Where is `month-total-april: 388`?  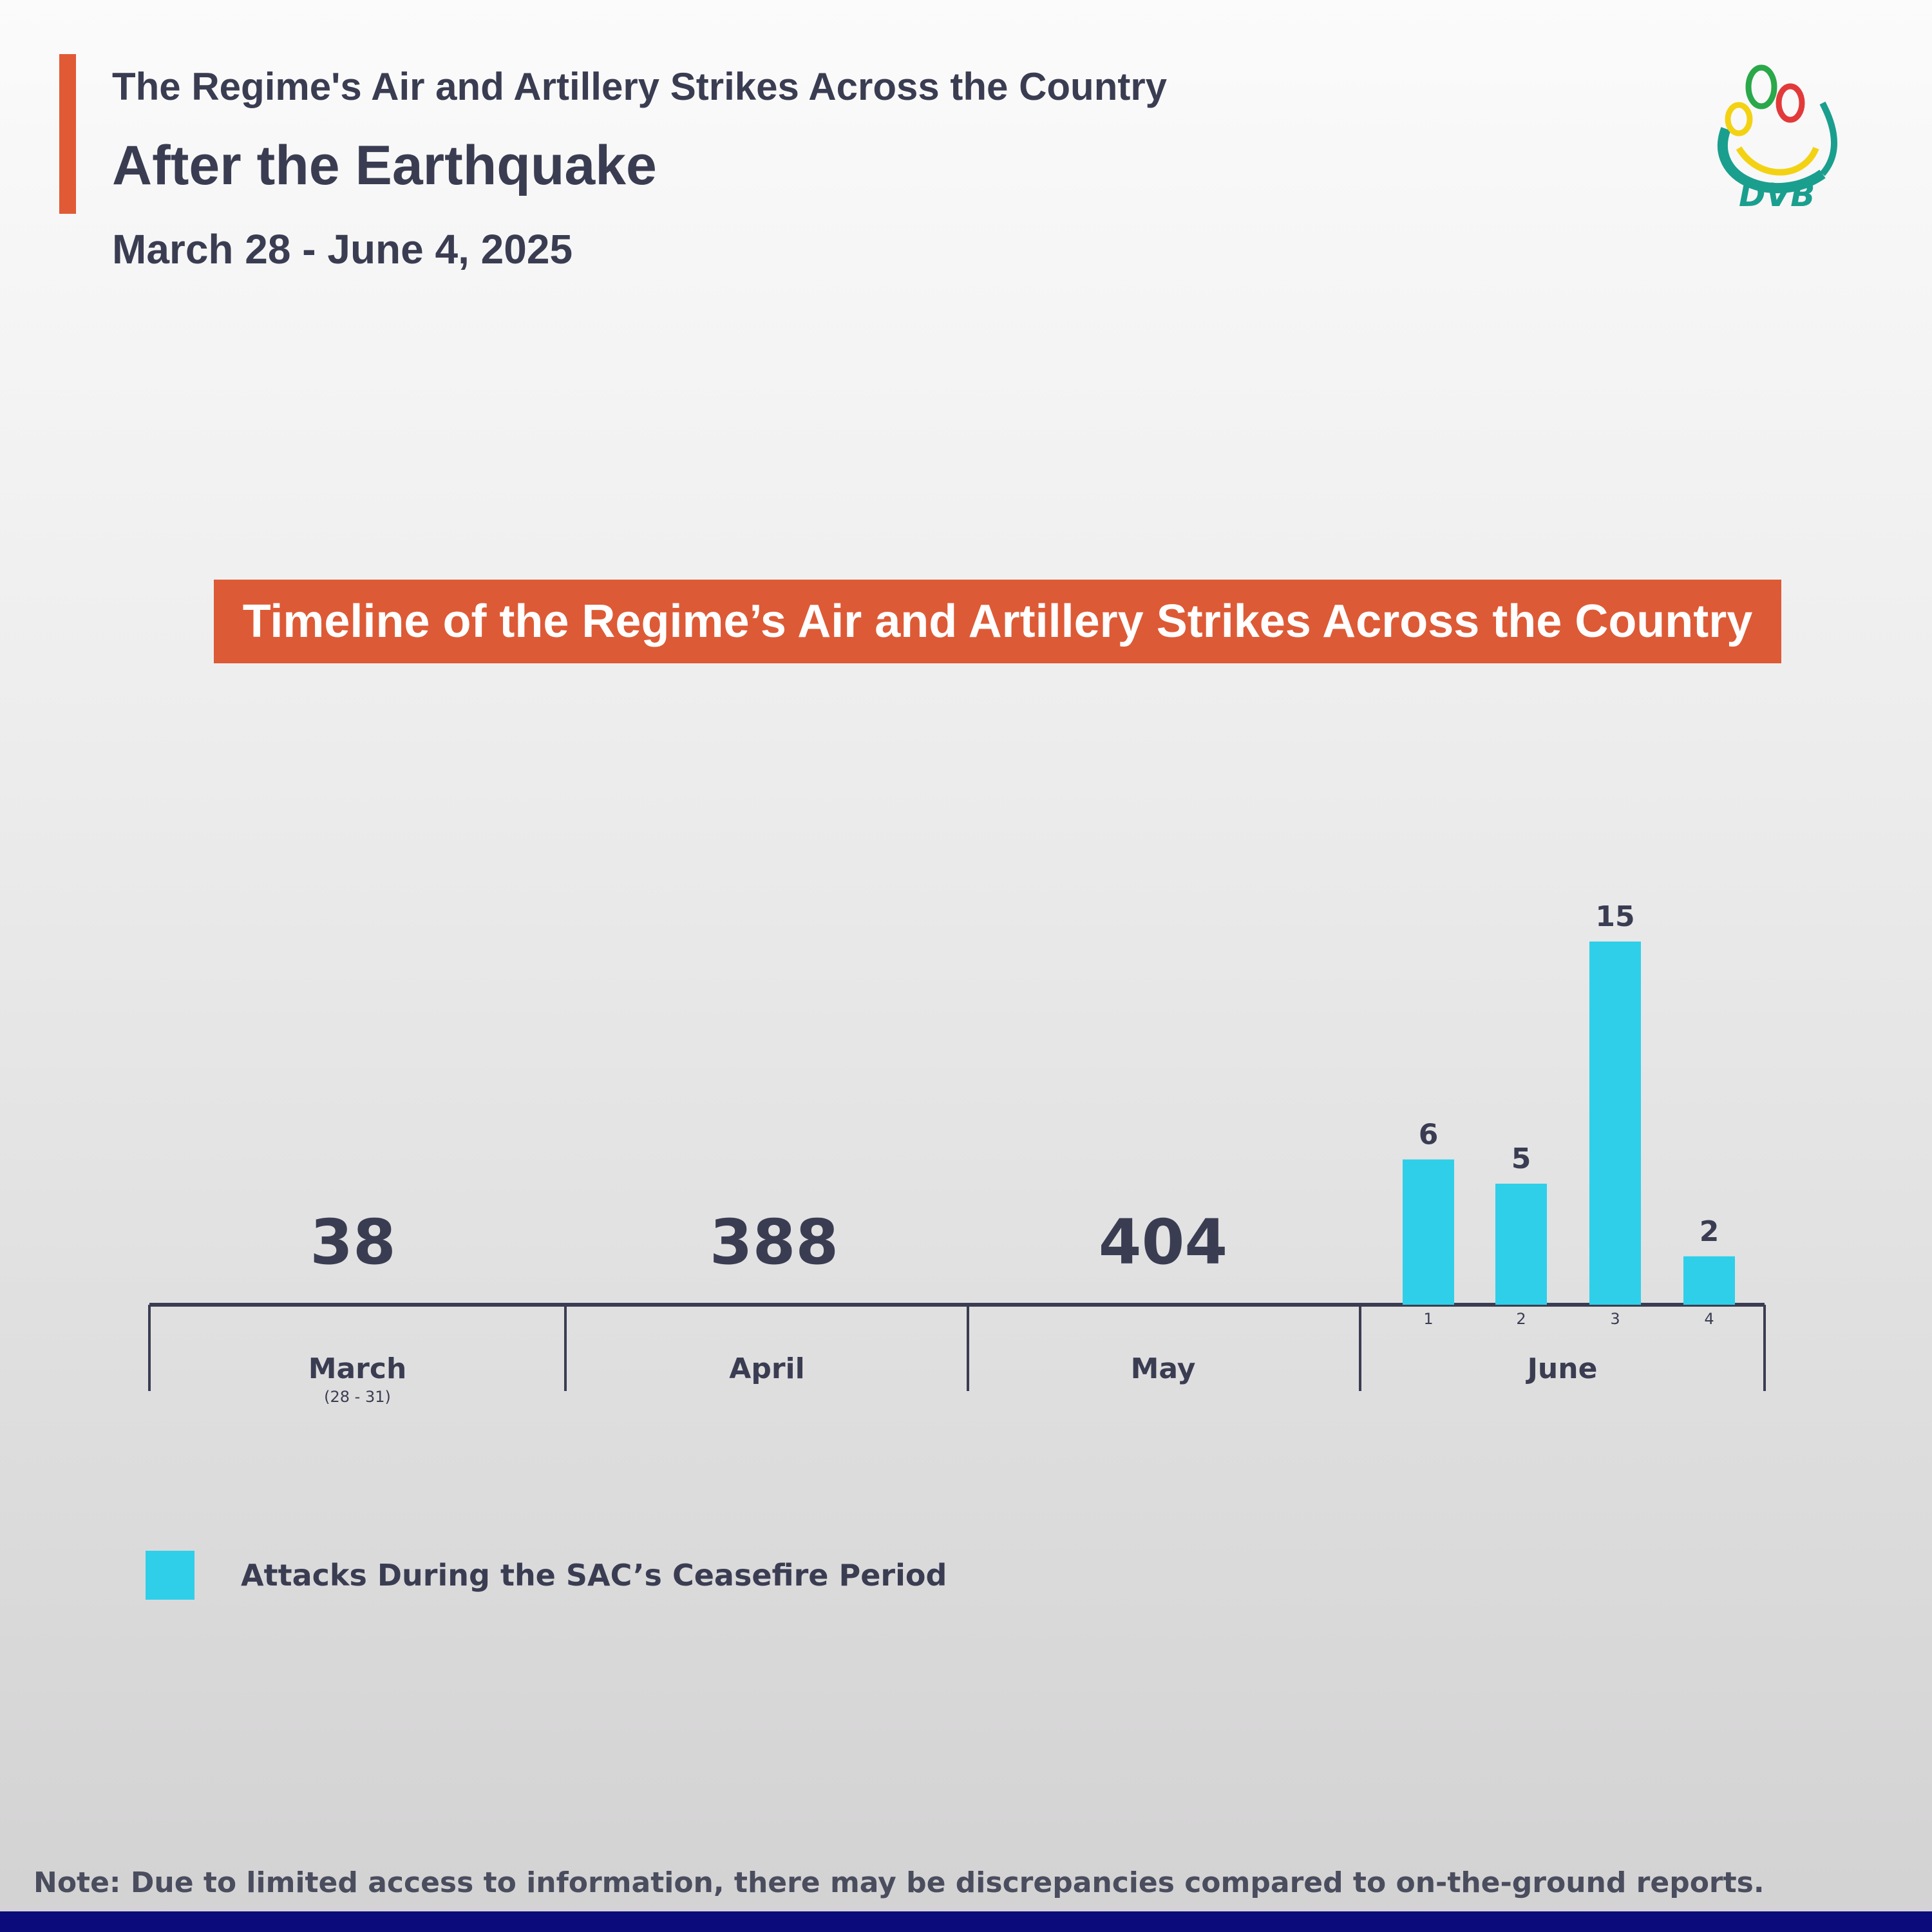 month-total-april: 388 is located at coordinates (774, 1242).